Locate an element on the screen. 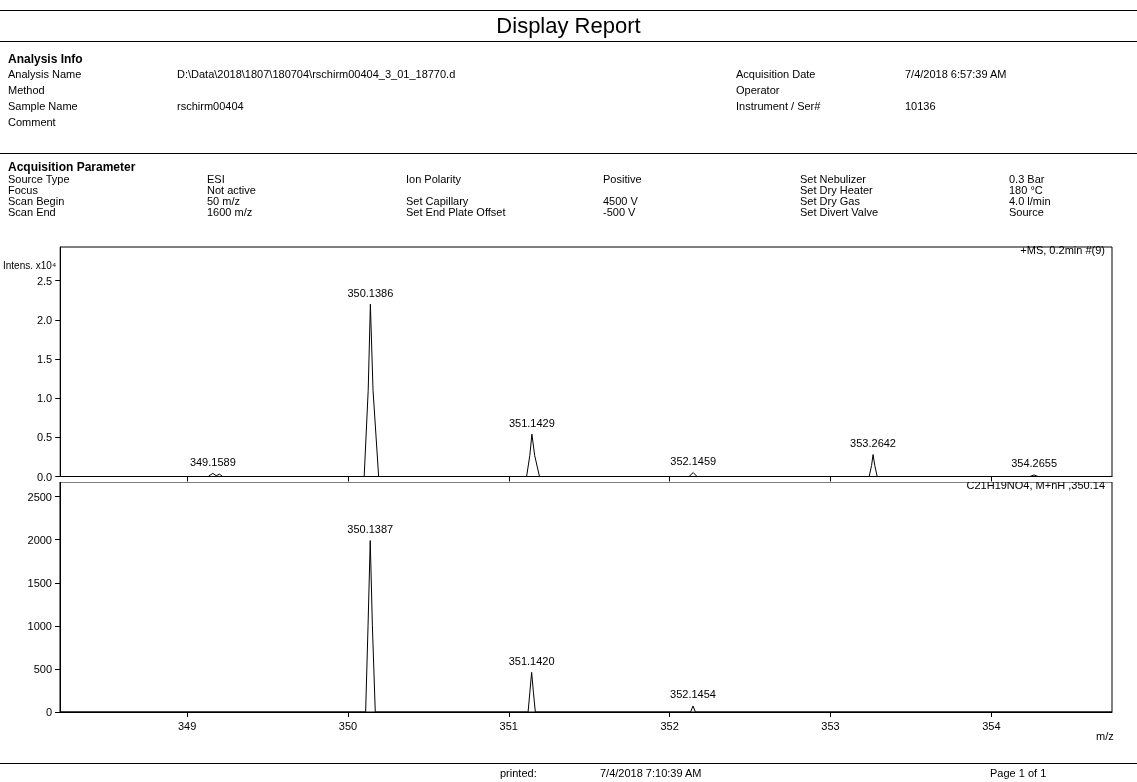  text: Set Dry Gas is located at coordinates (830, 201).